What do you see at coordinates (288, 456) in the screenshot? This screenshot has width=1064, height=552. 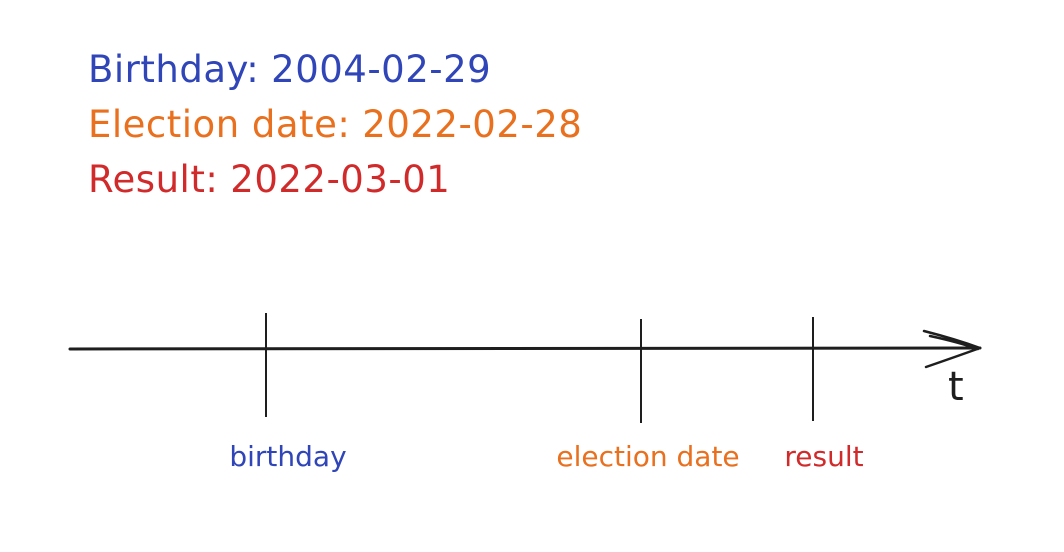 I see `birthday-event-label: birthday` at bounding box center [288, 456].